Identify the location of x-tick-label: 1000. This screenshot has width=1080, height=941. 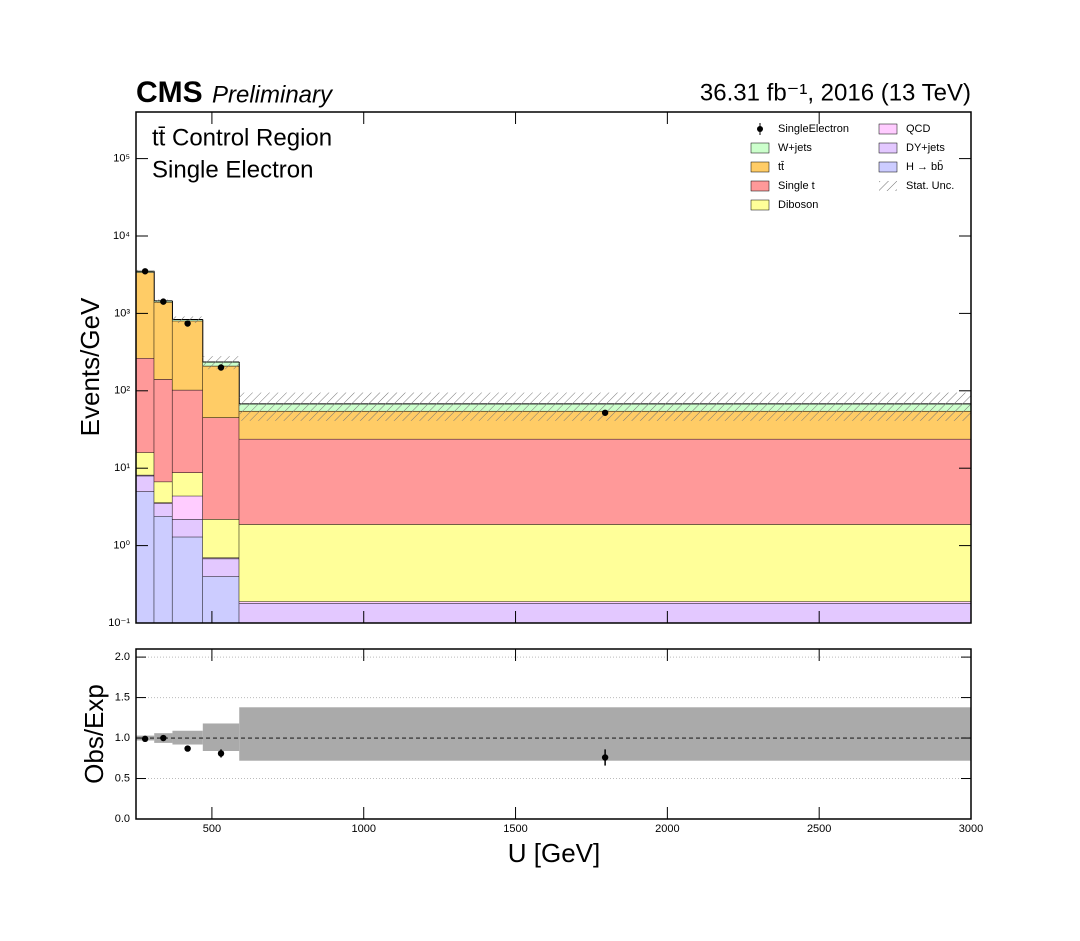
(363, 829).